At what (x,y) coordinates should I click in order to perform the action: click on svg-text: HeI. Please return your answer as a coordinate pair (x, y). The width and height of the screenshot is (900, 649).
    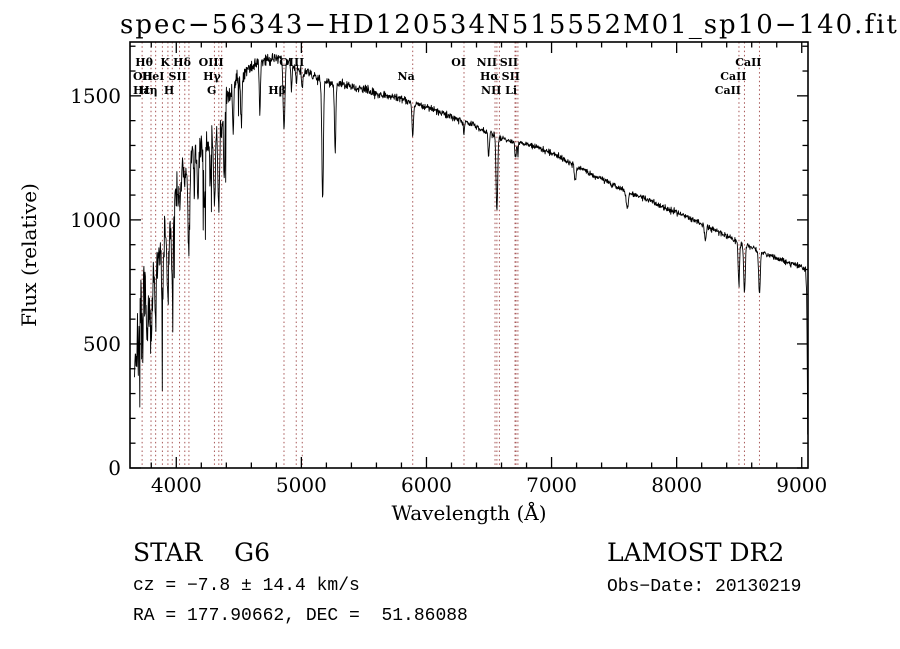
    Looking at the image, I should click on (153, 76).